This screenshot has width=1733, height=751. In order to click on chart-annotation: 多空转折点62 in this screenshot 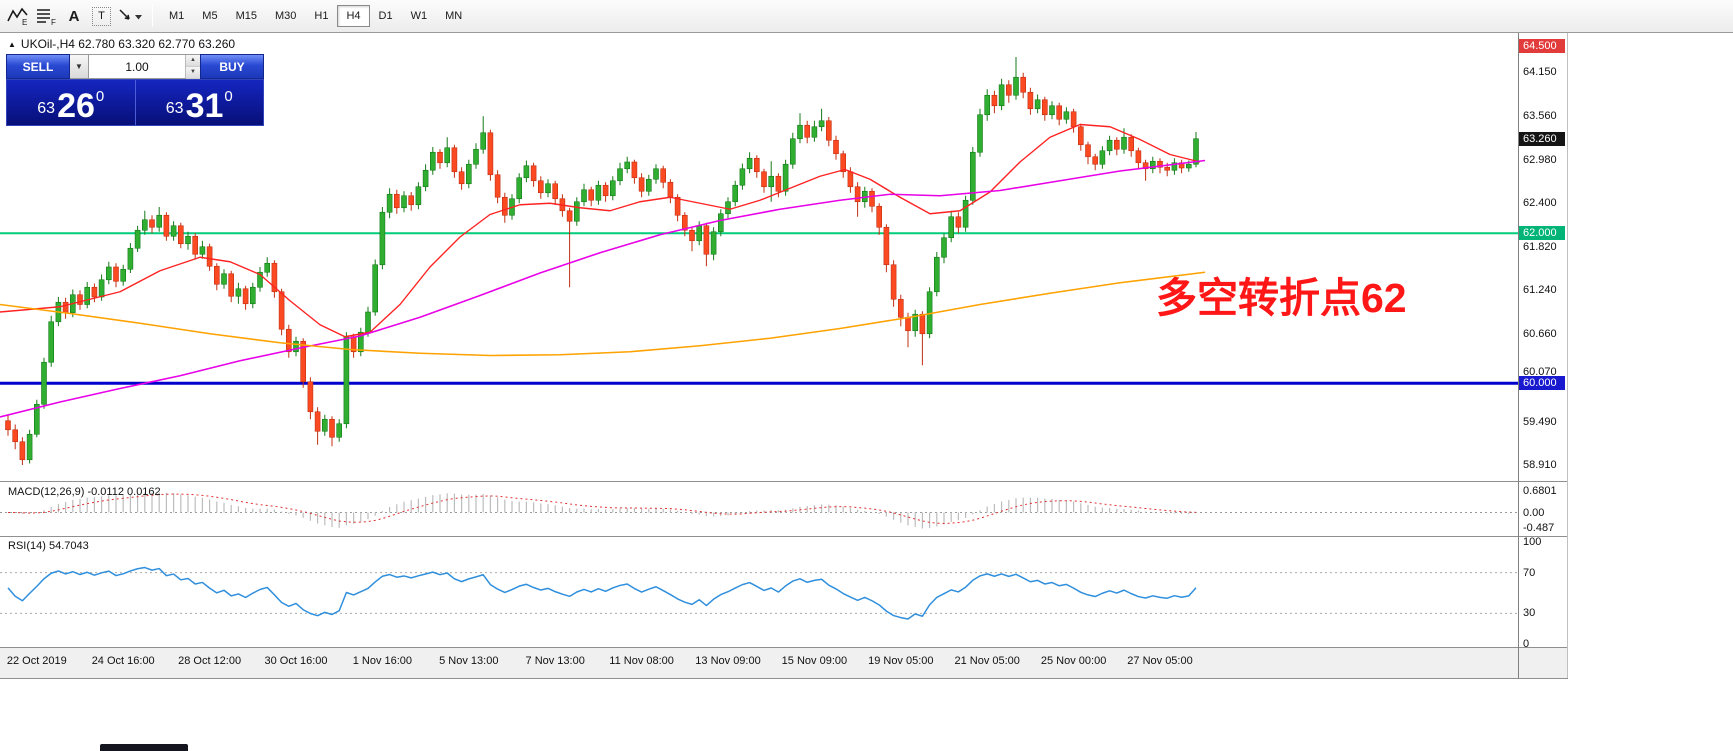, I will do `click(1281, 298)`.